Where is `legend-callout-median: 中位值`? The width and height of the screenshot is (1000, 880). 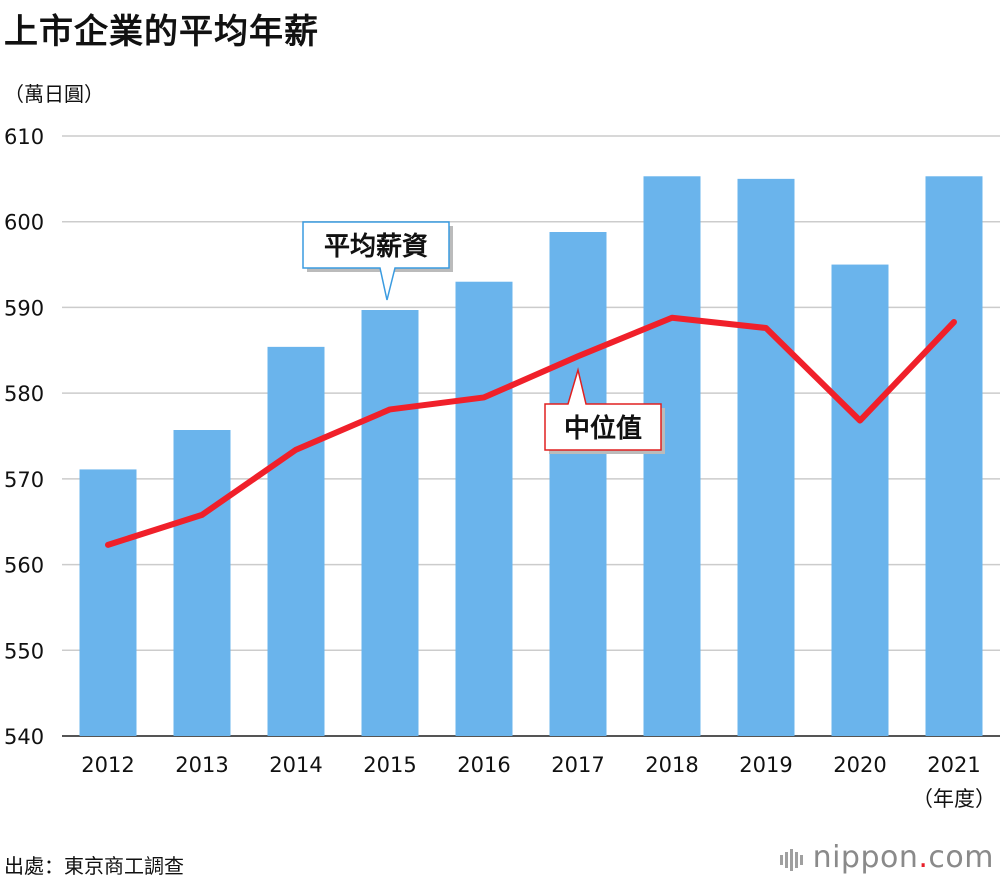 legend-callout-median: 中位值 is located at coordinates (604, 410).